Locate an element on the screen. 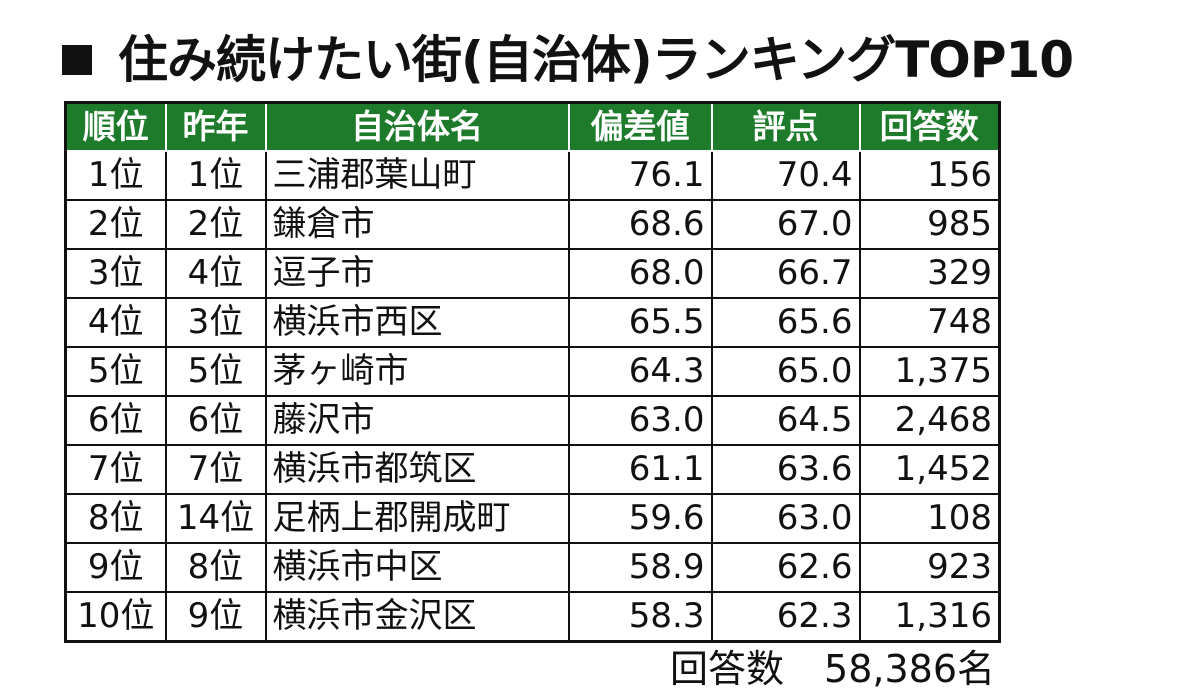 The image size is (1200, 700). cell-deviation: 76.1 is located at coordinates (640, 175).